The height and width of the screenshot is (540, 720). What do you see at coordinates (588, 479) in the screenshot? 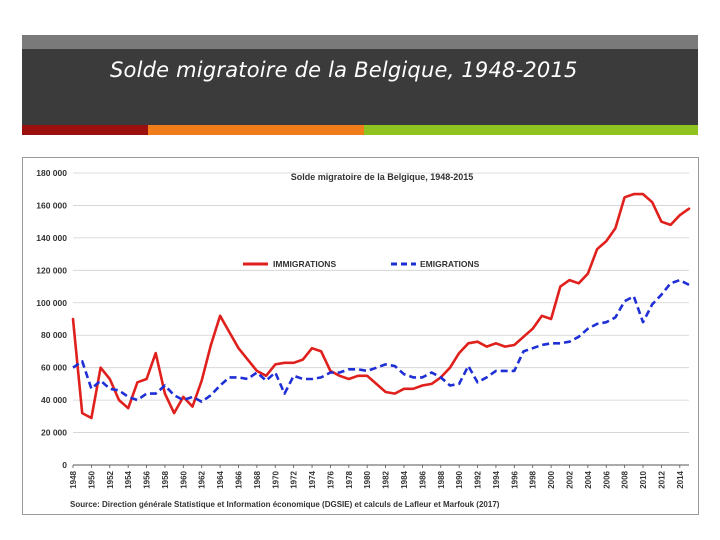
I see `x-tick-label: 2004` at bounding box center [588, 479].